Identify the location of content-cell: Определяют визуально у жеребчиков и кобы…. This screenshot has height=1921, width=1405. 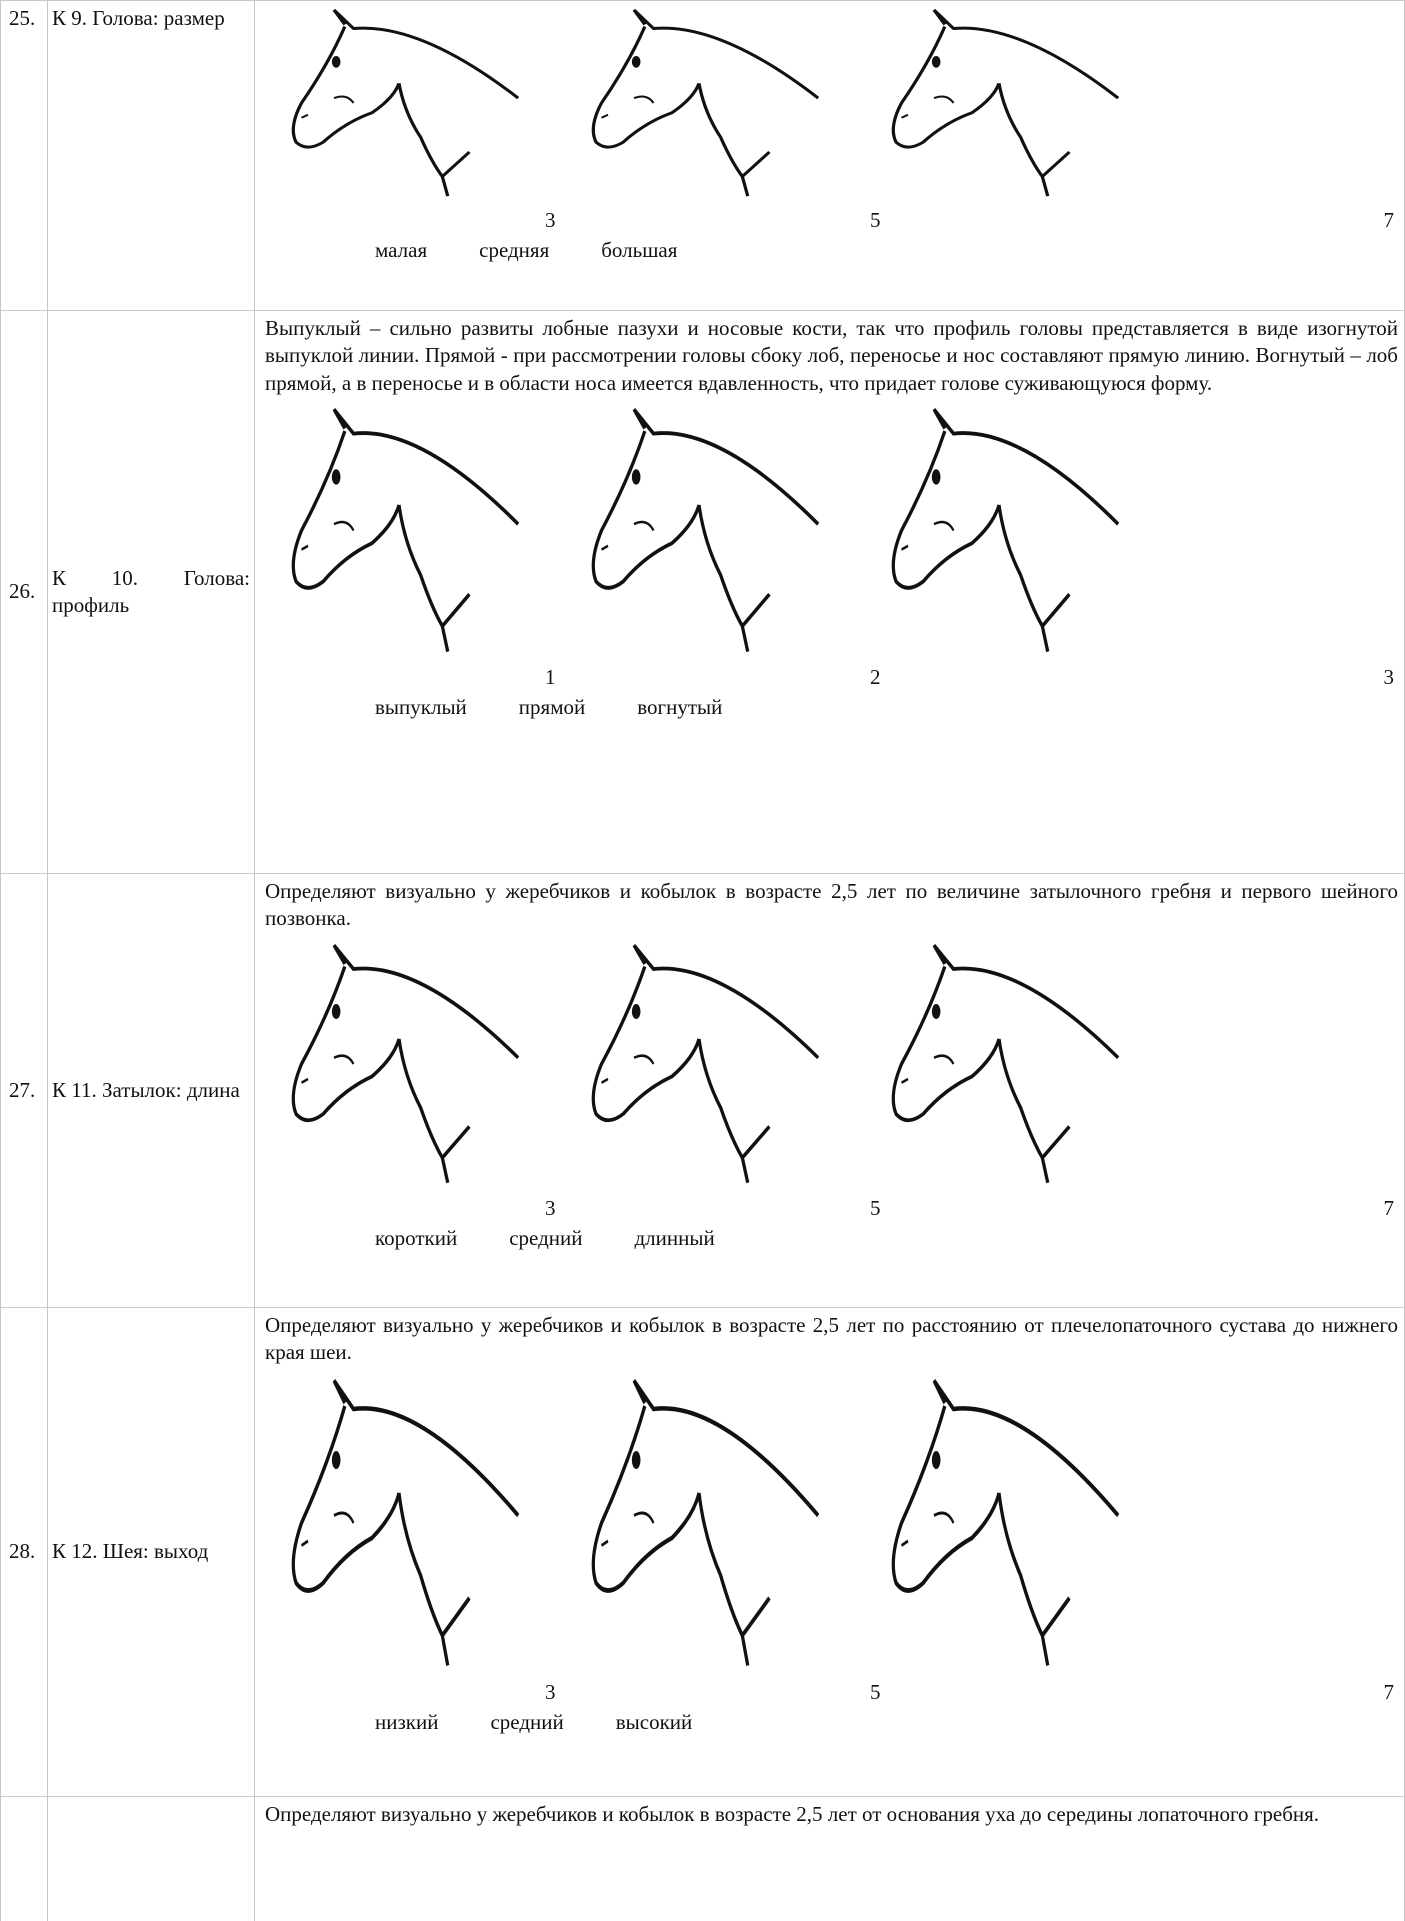
(829, 1858).